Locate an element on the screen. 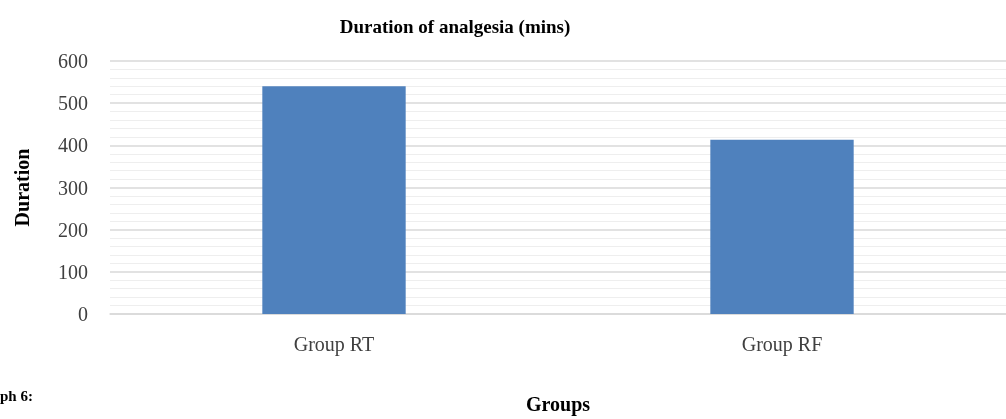 This screenshot has height=419, width=1006. y-tick-label: 0 is located at coordinates (83, 314).